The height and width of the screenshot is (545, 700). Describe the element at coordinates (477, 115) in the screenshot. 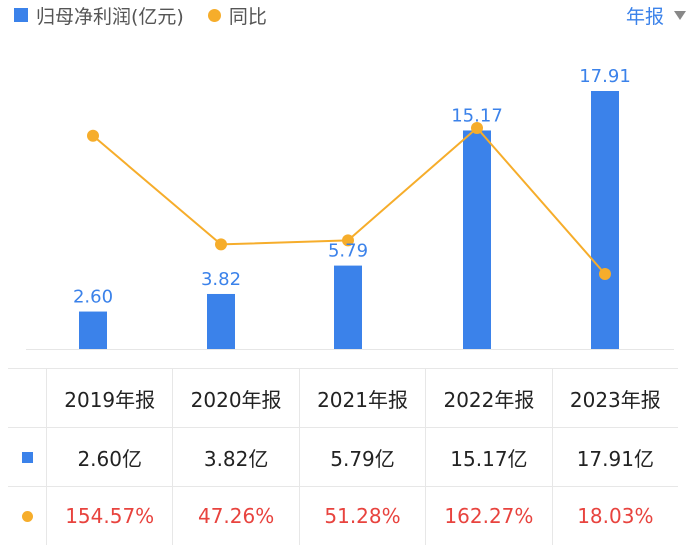

I see `bar-value-label: 15.17` at that location.